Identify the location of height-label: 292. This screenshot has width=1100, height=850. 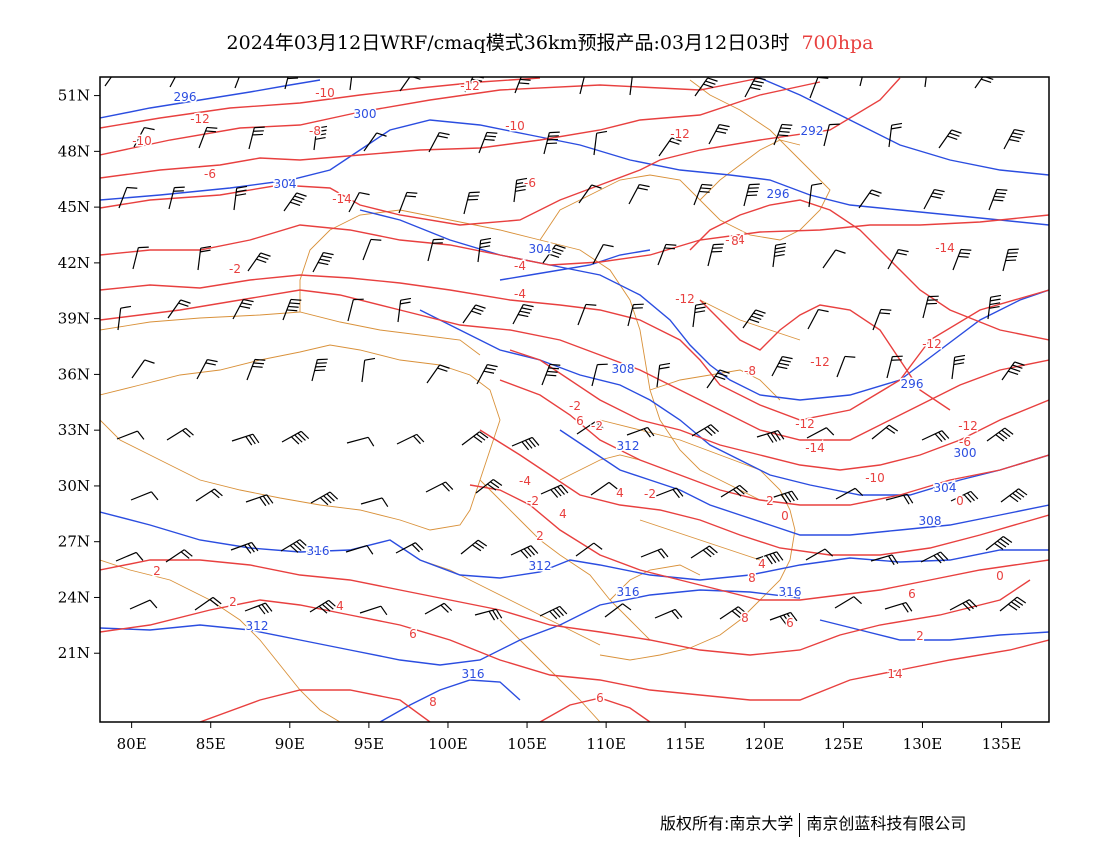
(812, 131).